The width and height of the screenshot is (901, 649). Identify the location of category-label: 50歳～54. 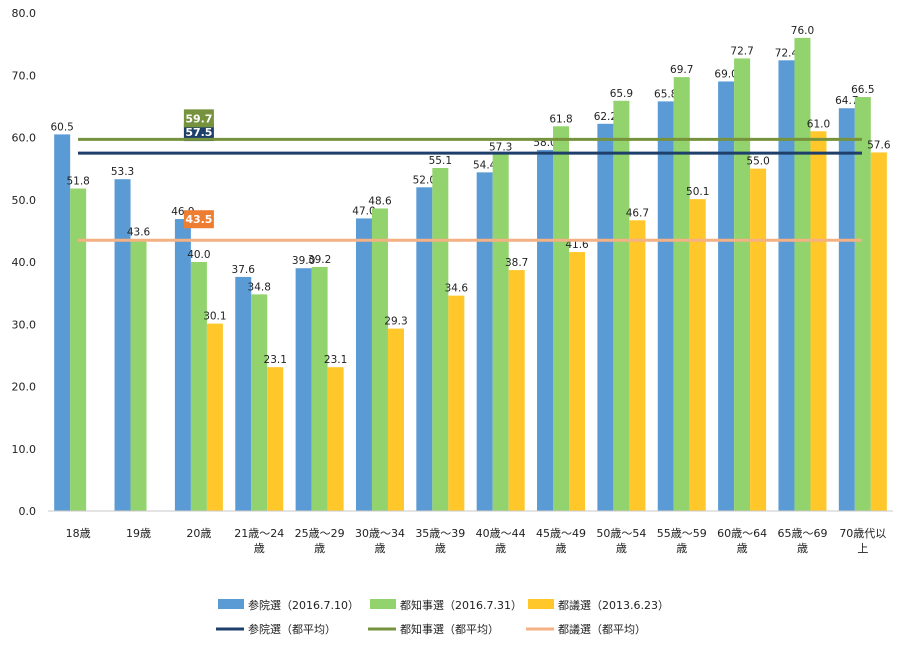
(621, 533).